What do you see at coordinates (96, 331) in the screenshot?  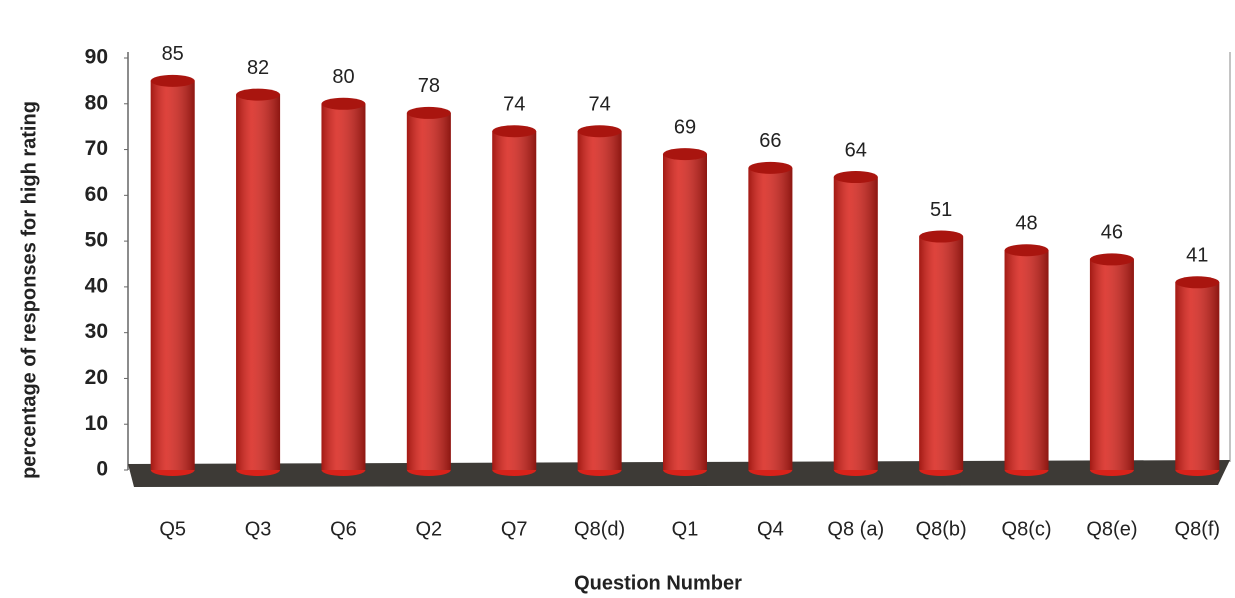 I see `y-tick-label: 30` at bounding box center [96, 331].